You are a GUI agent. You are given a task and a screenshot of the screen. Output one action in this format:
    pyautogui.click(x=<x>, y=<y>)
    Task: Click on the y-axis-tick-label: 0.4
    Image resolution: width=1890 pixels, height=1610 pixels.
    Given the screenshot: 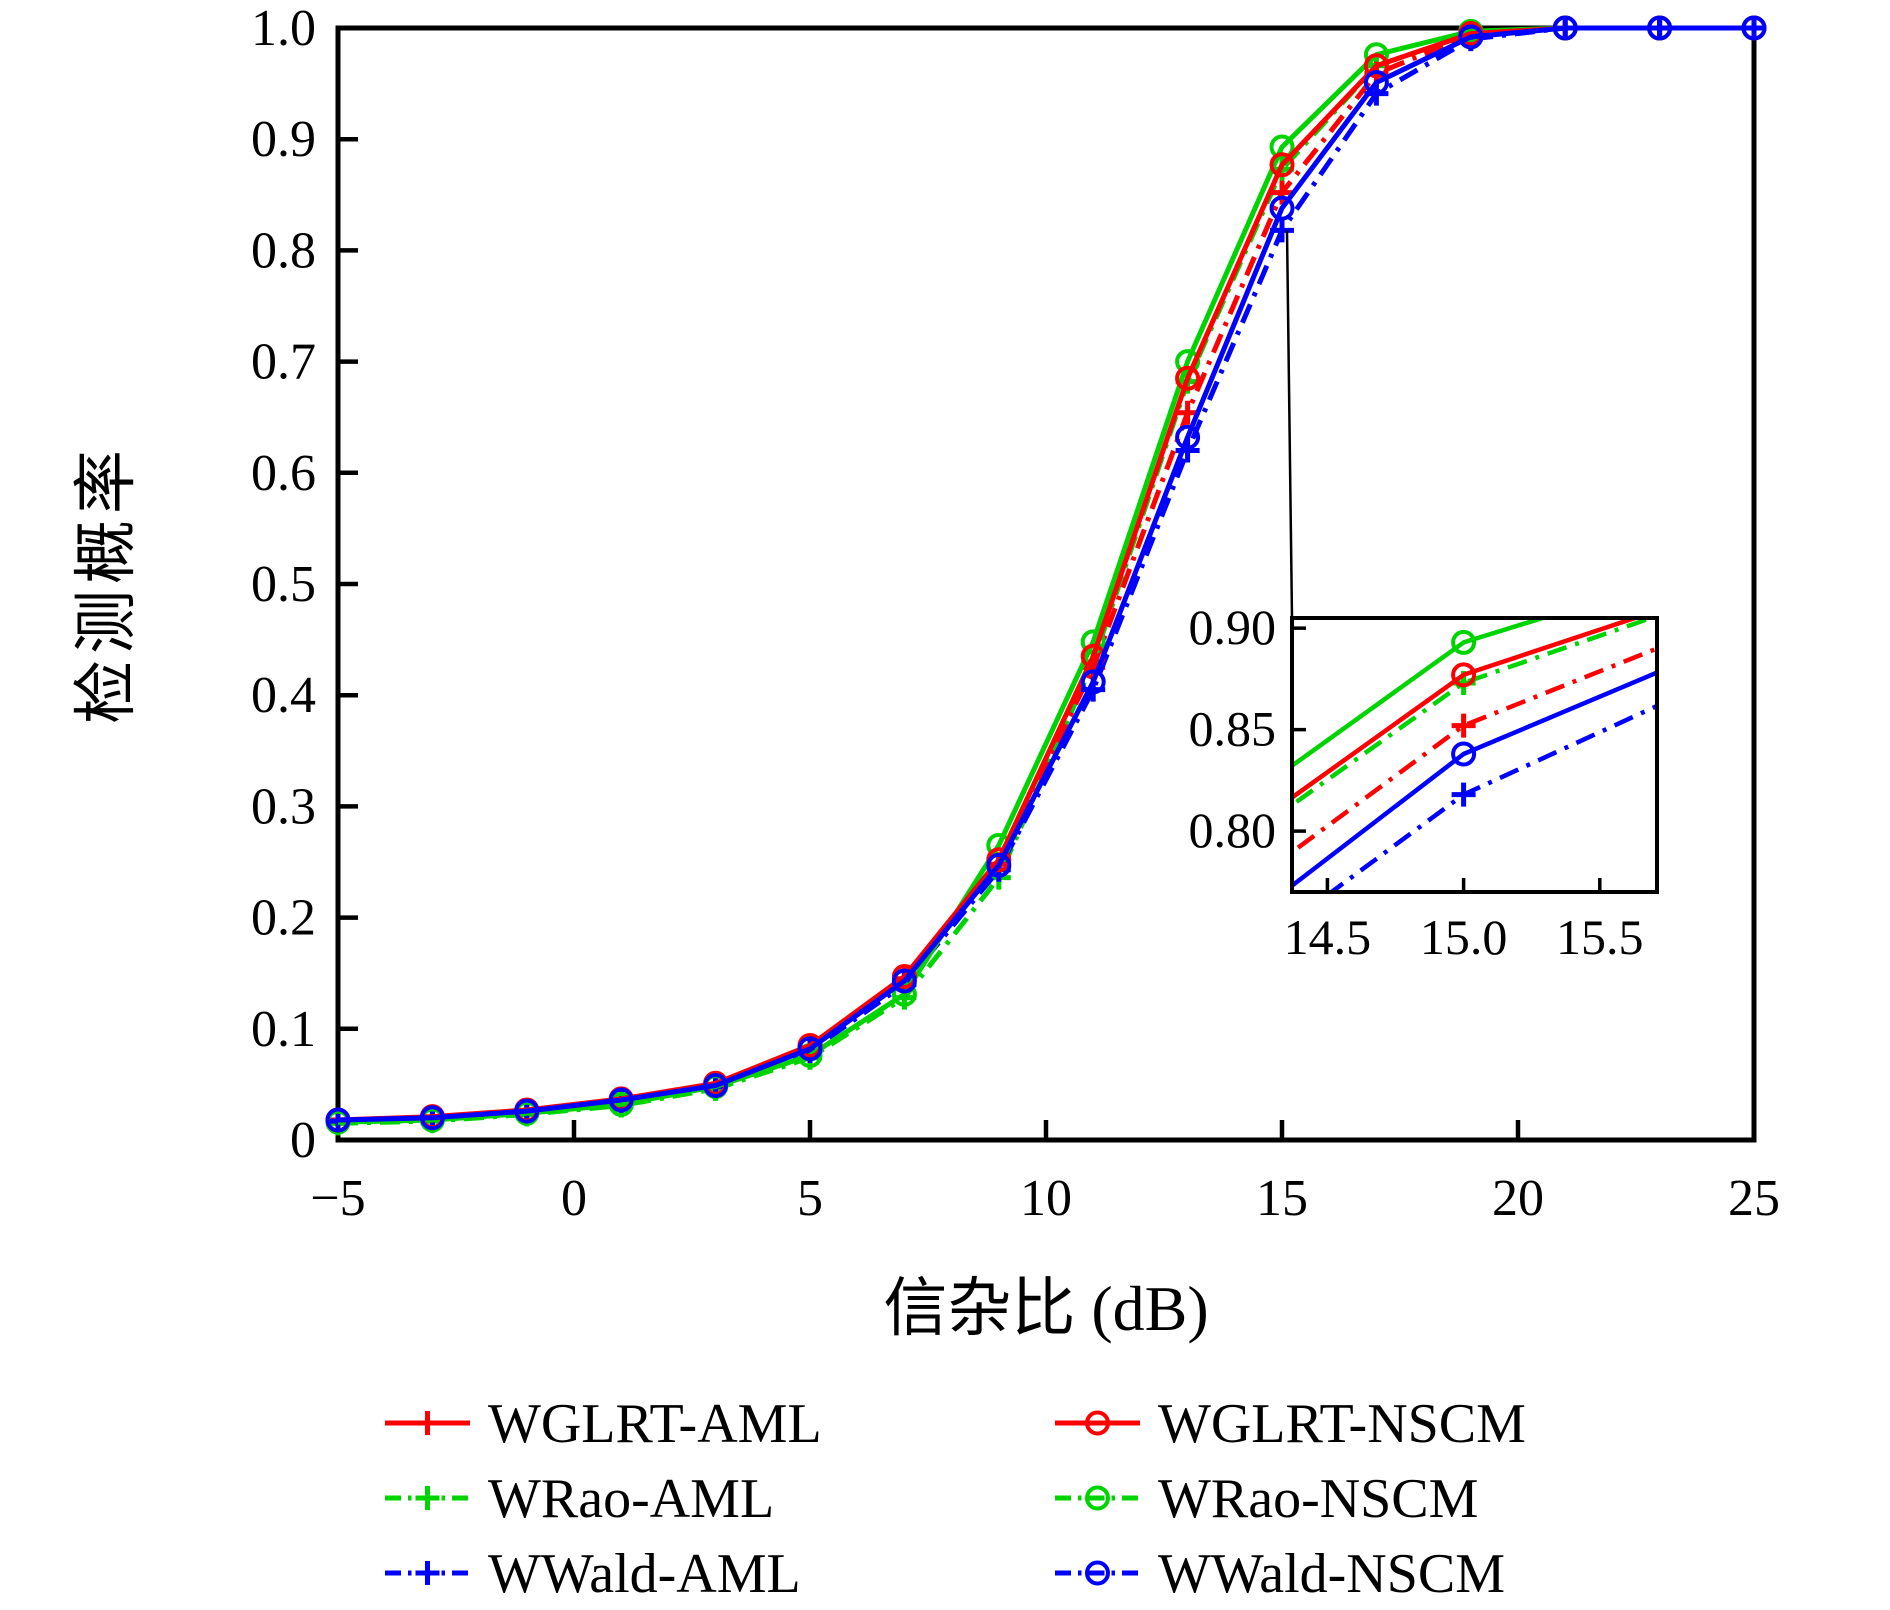 What is the action you would take?
    pyautogui.click(x=283, y=695)
    